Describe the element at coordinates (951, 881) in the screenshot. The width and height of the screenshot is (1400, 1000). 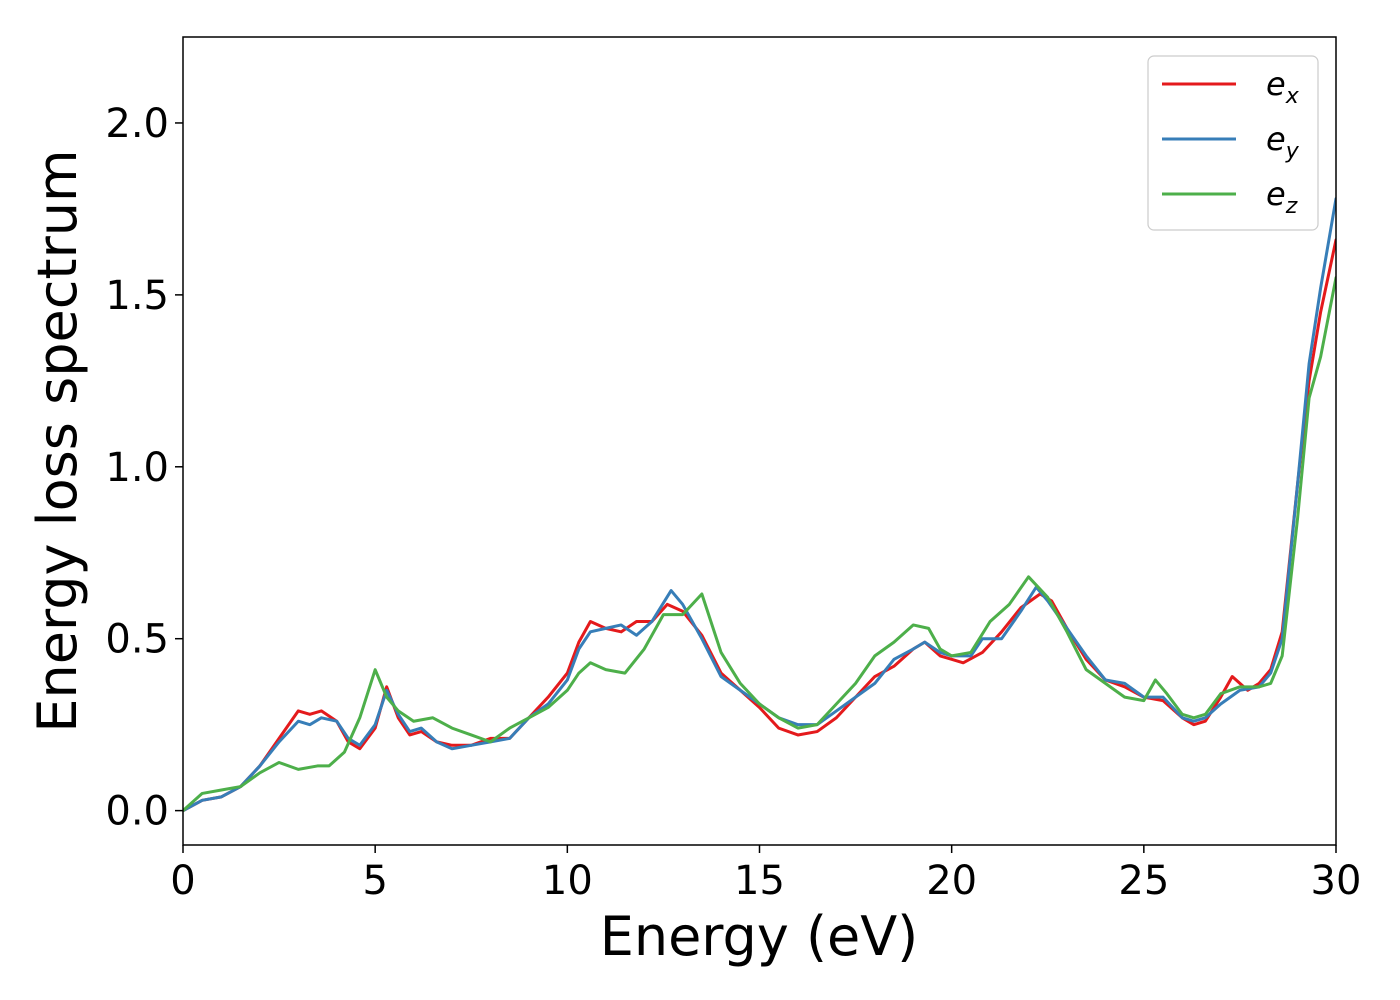
I see `x-tick-label: 20` at that location.